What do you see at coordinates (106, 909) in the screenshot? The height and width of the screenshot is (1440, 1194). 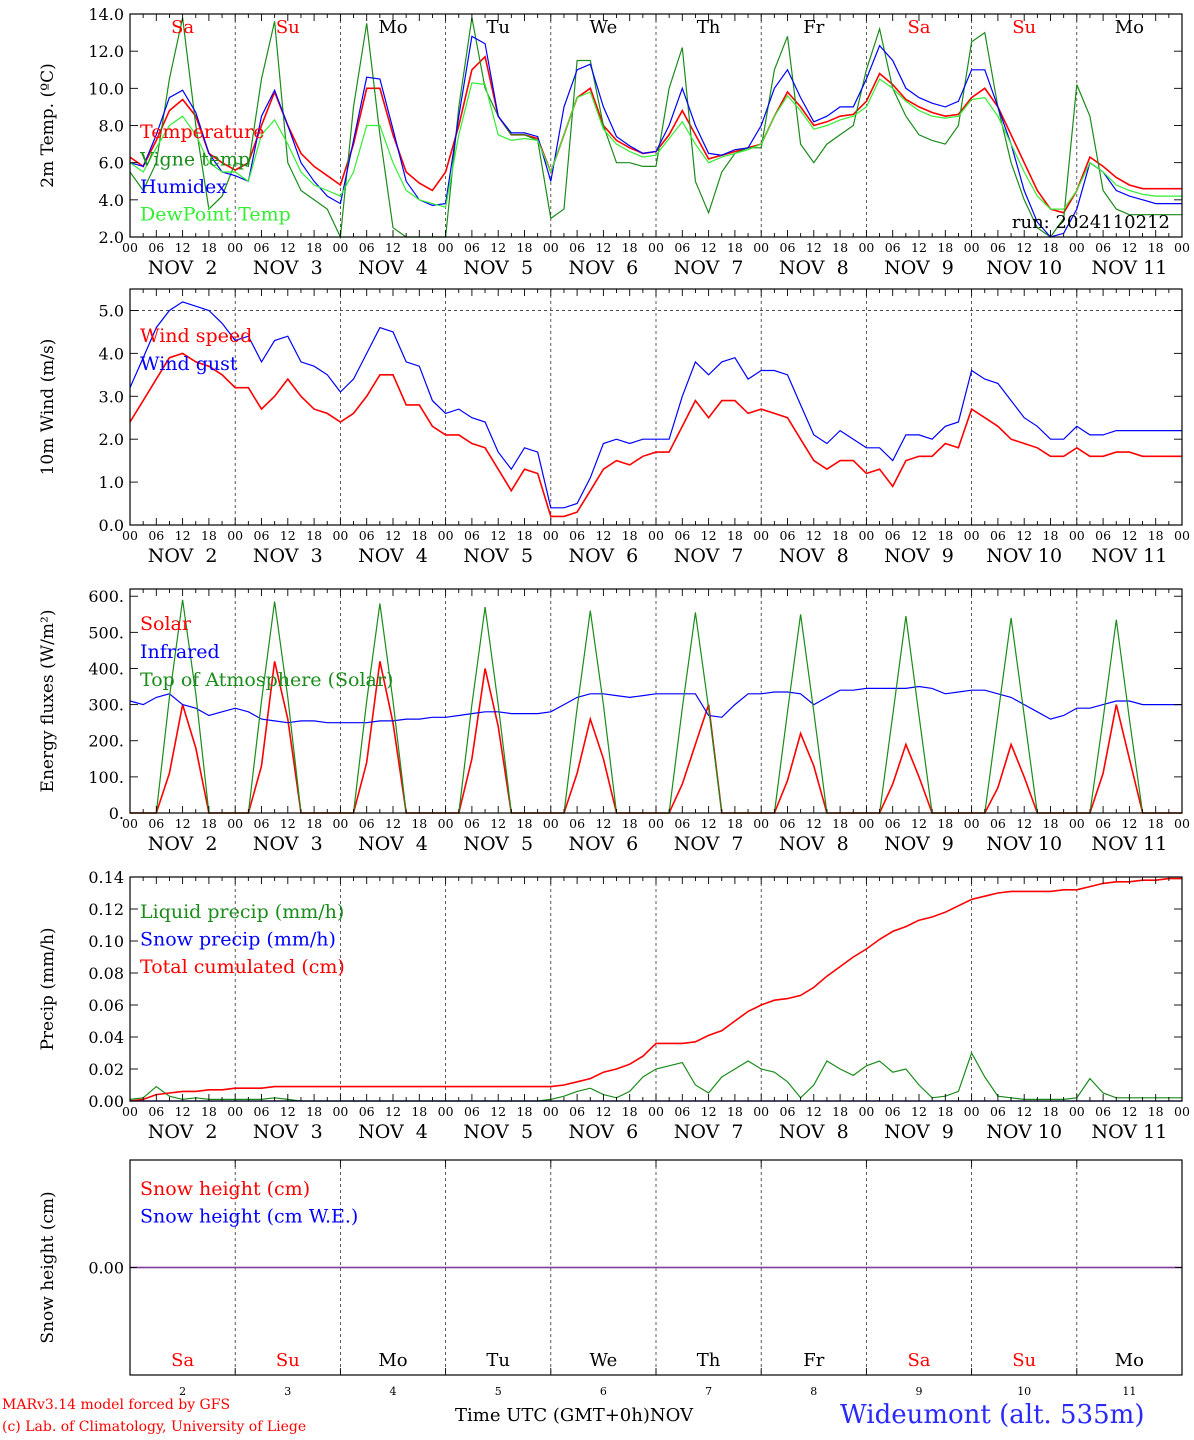 I see `y-tick-label: 0.12` at bounding box center [106, 909].